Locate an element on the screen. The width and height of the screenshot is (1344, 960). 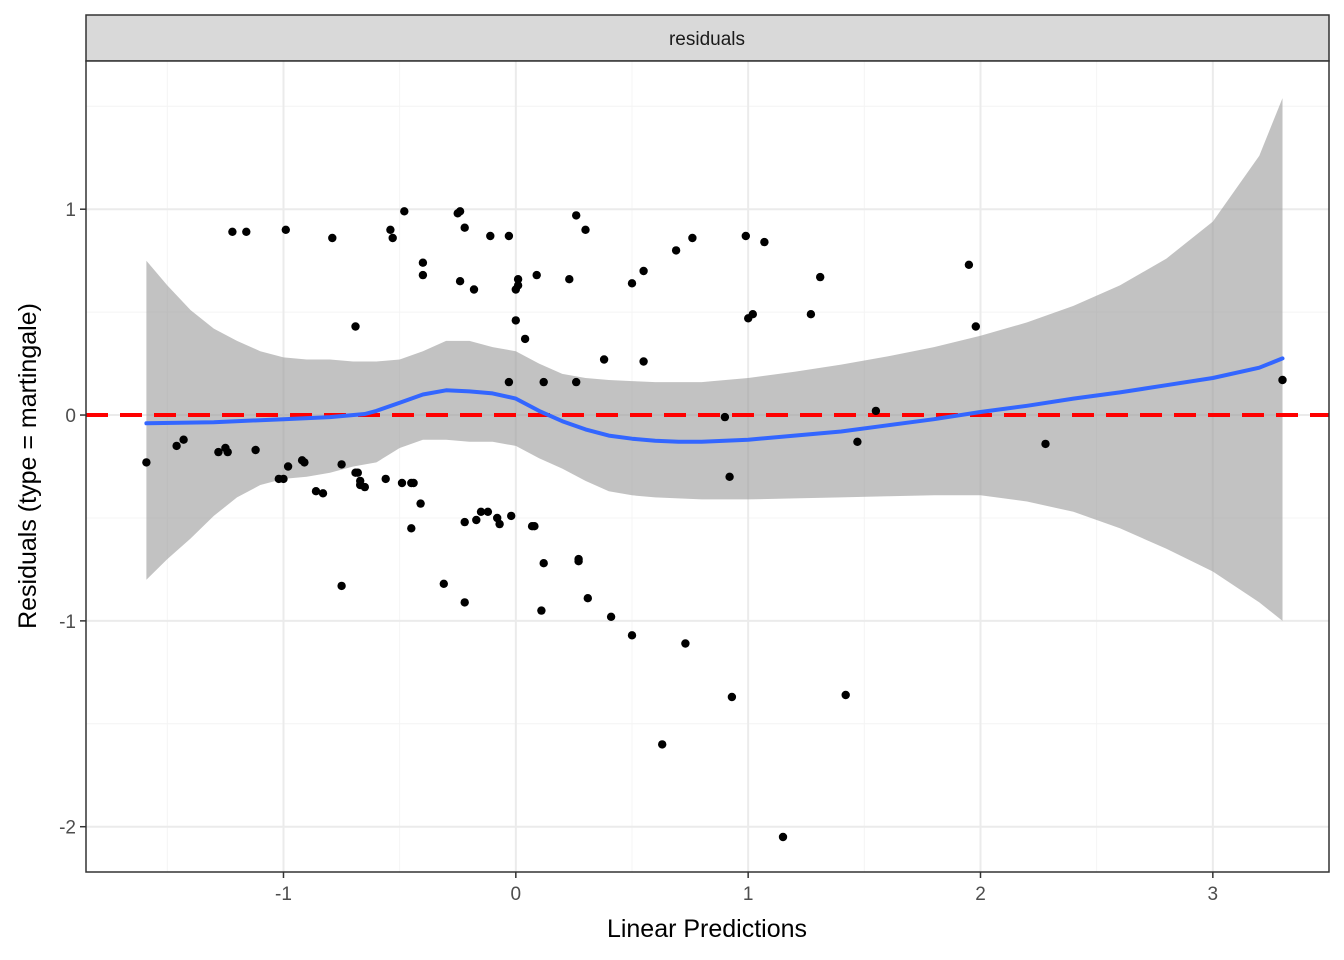
x-axis: -1 0 1 2 3 is located at coordinates (746, 888).